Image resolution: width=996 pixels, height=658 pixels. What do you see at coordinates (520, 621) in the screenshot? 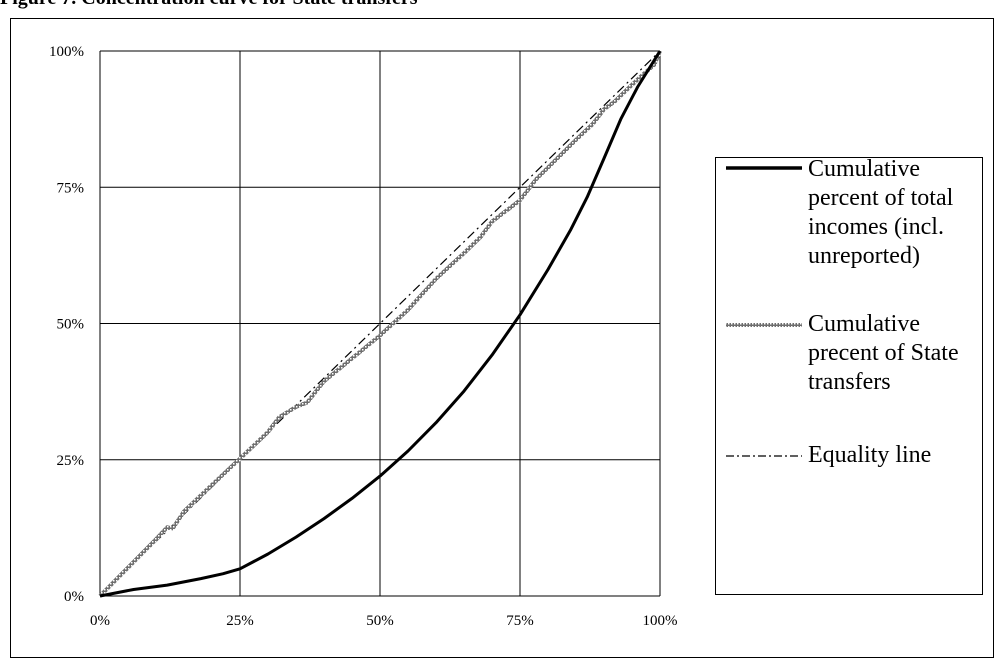
I see `x-tick-label-3: 75%` at bounding box center [520, 621].